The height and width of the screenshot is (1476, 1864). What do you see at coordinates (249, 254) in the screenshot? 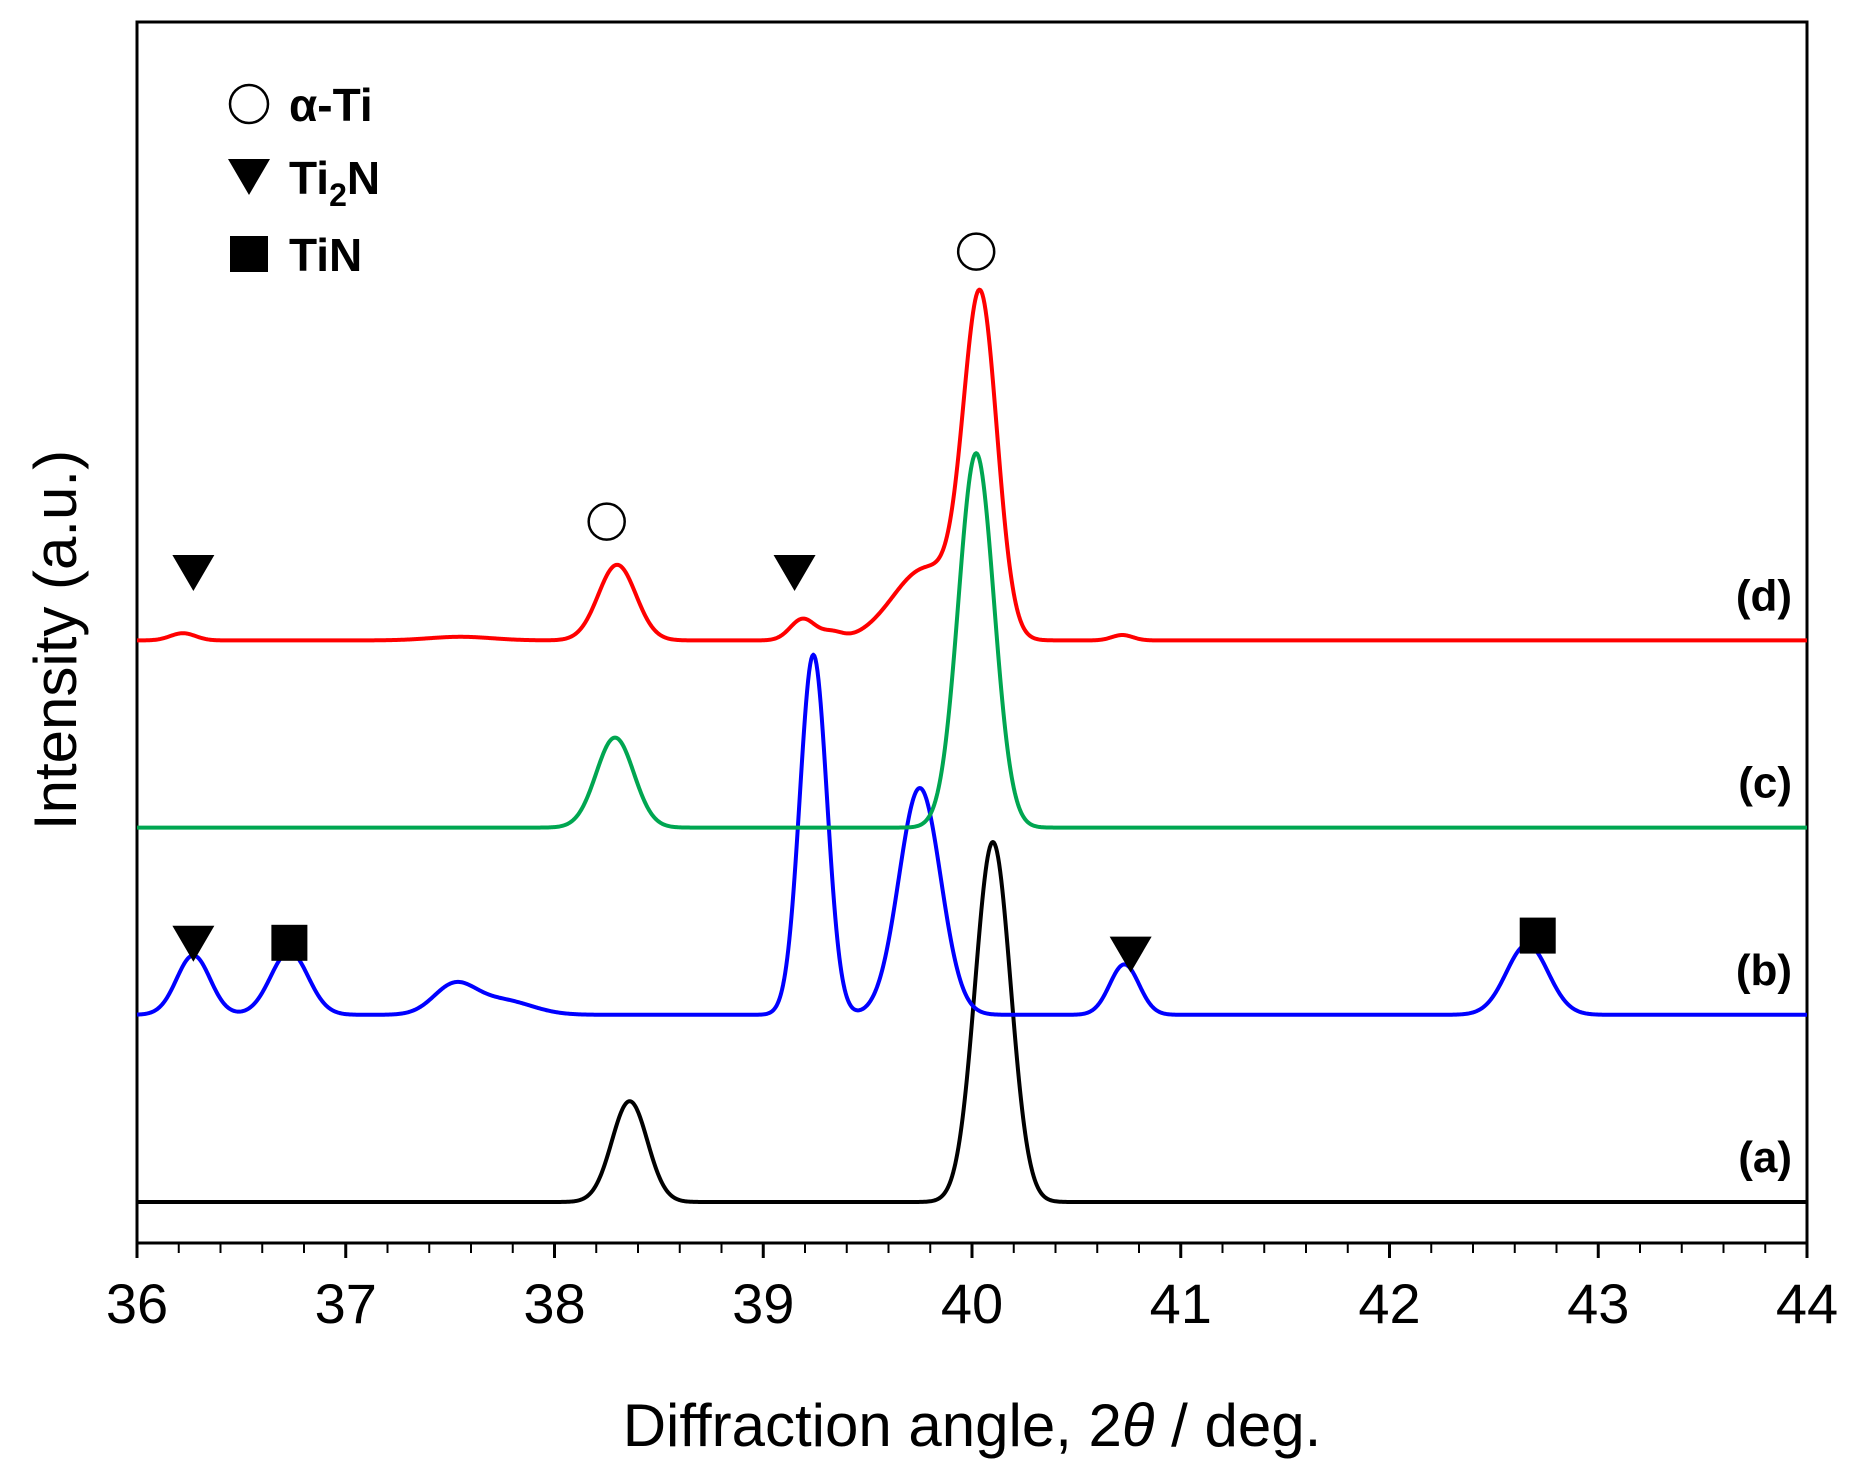
I see `legend-square-icon` at bounding box center [249, 254].